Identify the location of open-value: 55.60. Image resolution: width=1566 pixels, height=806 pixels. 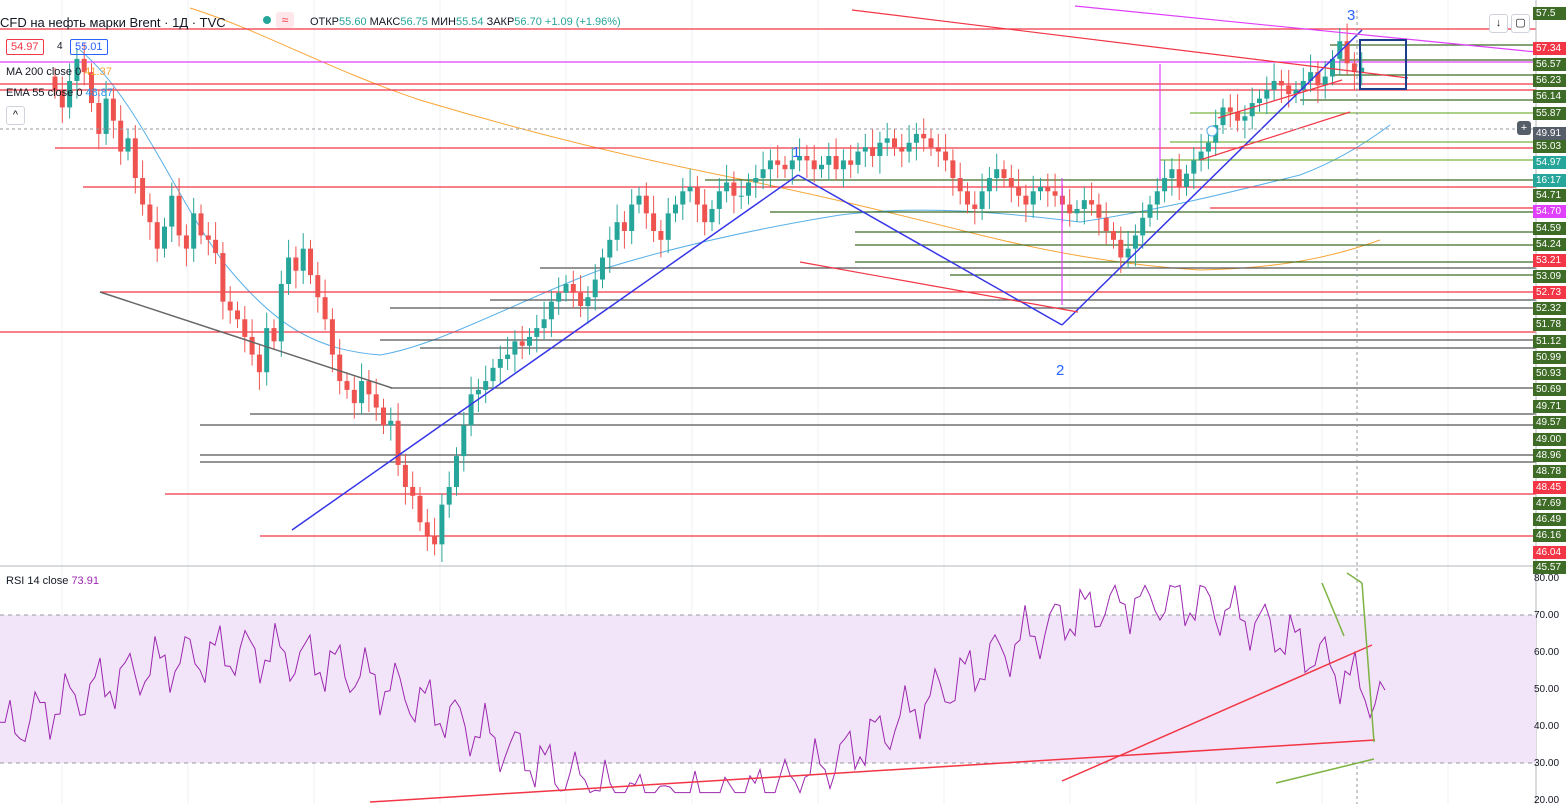
(353, 22).